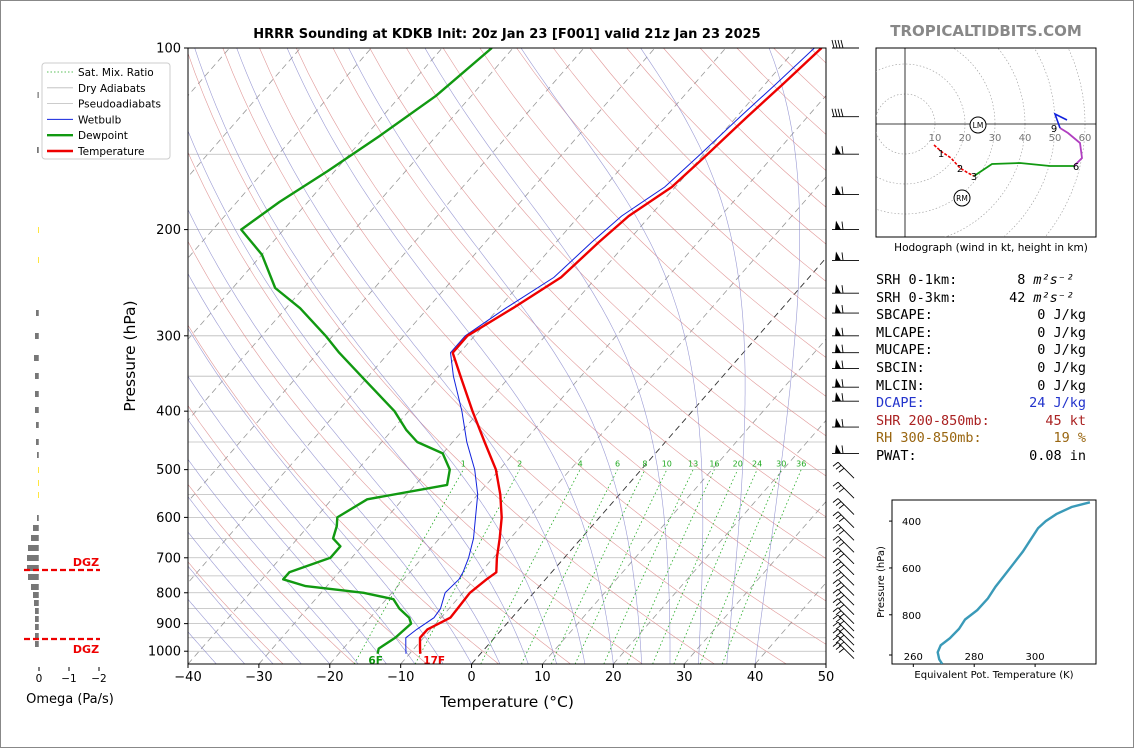 The height and width of the screenshot is (748, 1134). Describe the element at coordinates (933, 420) in the screenshot. I see `stat-label: SHR 200-850mb:` at that location.